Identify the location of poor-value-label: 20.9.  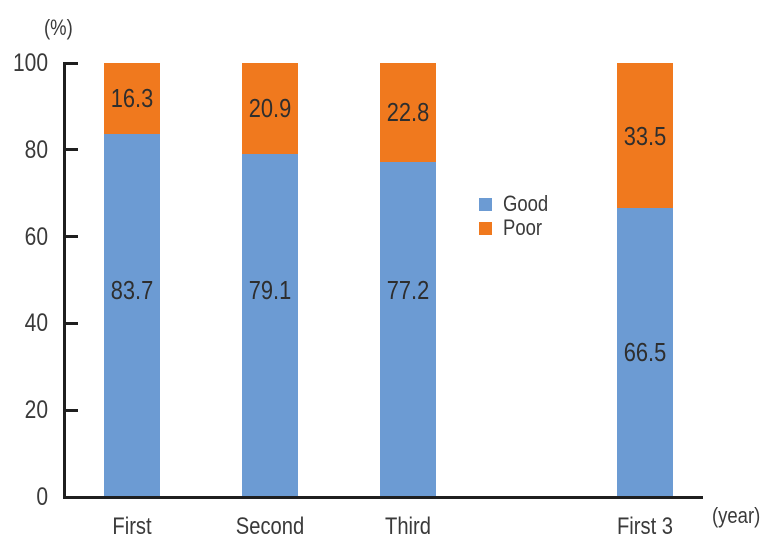
(270, 108).